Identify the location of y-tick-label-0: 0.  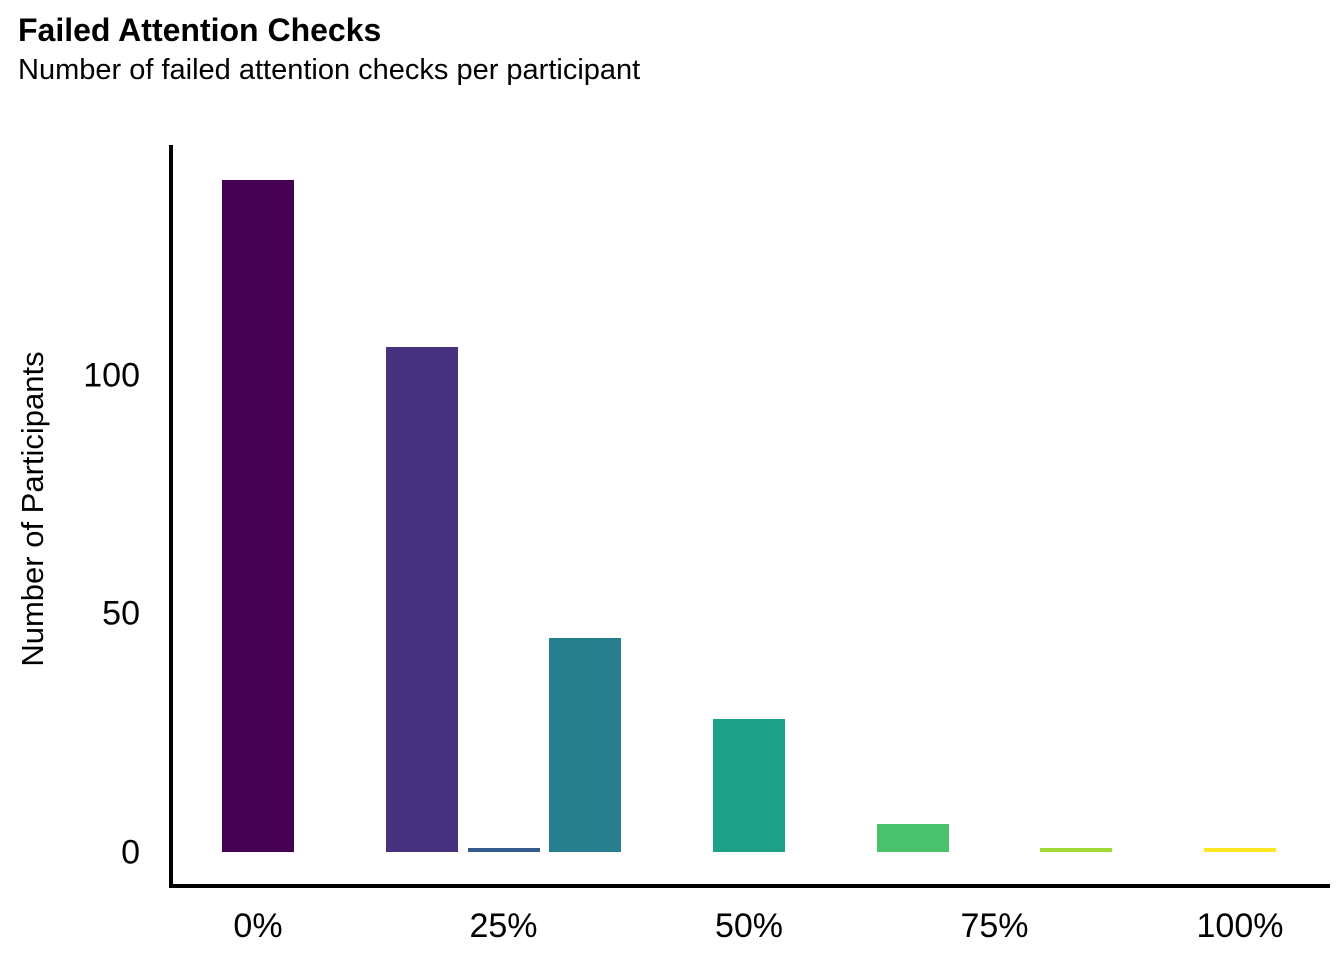
(130, 851).